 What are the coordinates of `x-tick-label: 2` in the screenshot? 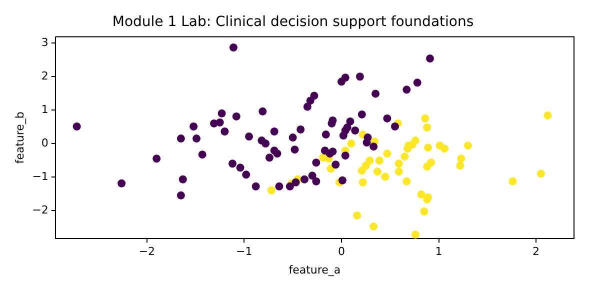 It's located at (536, 251).